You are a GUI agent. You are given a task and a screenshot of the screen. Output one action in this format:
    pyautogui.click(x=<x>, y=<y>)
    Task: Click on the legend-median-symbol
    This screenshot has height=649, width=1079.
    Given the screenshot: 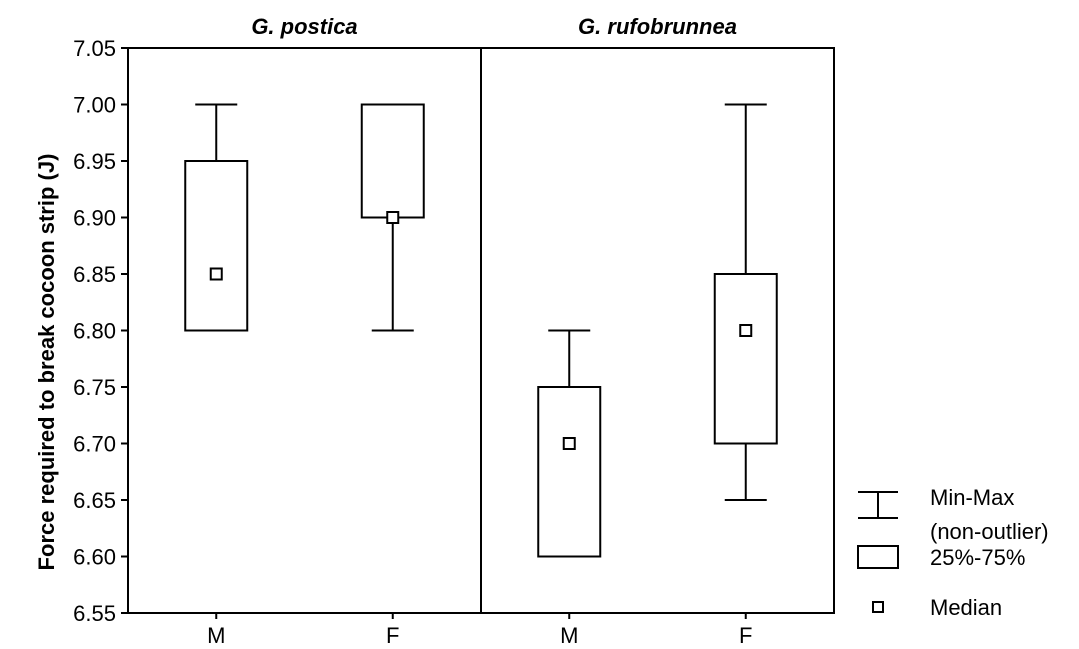 What is the action you would take?
    pyautogui.click(x=878, y=607)
    